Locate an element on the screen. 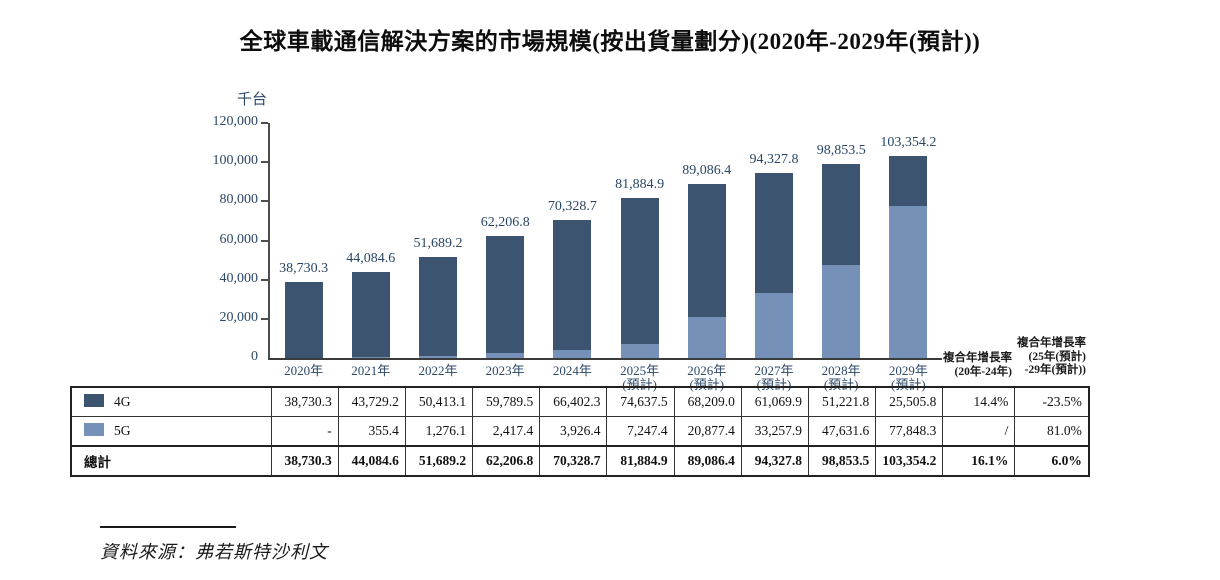 The width and height of the screenshot is (1220, 580). legend-cell: 總計 is located at coordinates (171, 461).